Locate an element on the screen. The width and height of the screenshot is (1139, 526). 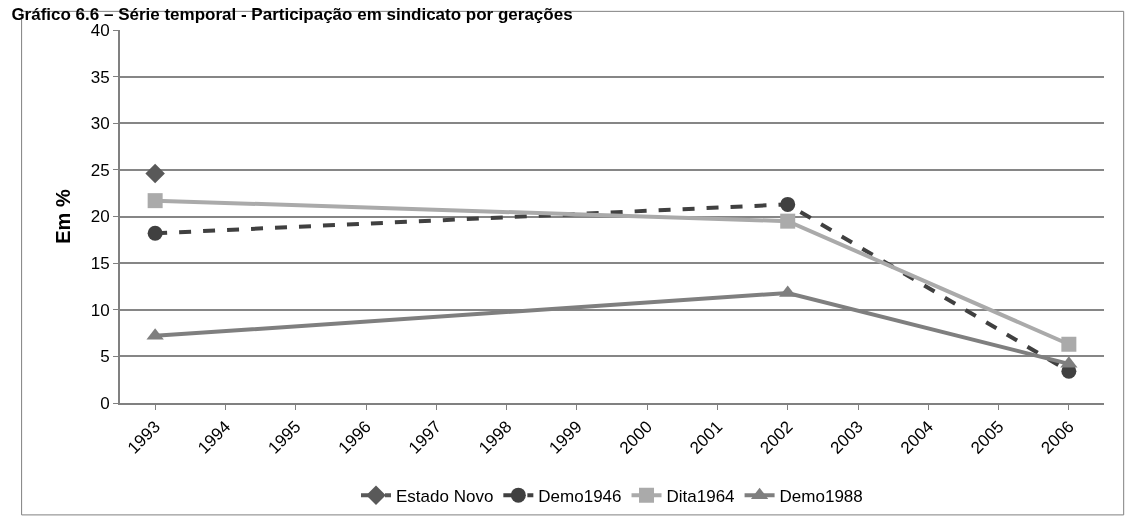
legend-label: Demo1946 is located at coordinates (580, 496).